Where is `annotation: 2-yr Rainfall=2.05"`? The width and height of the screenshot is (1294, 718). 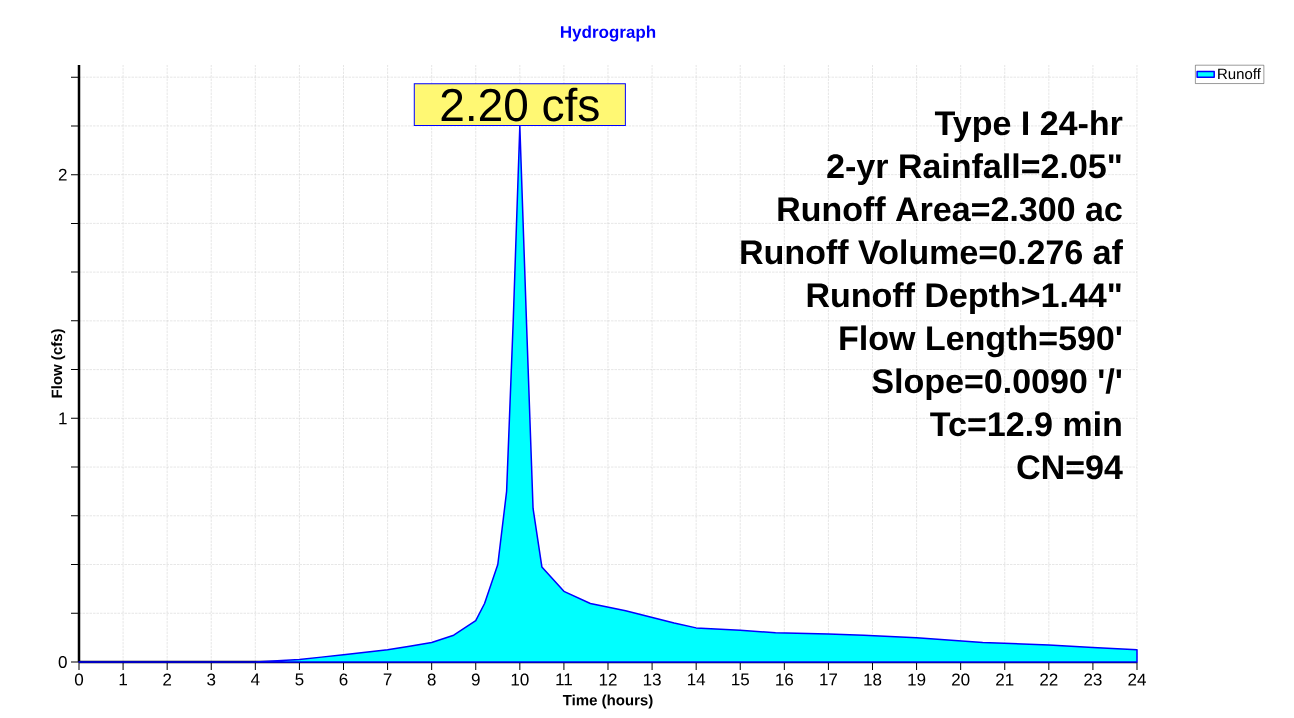 annotation: 2-yr Rainfall=2.05" is located at coordinates (974, 169).